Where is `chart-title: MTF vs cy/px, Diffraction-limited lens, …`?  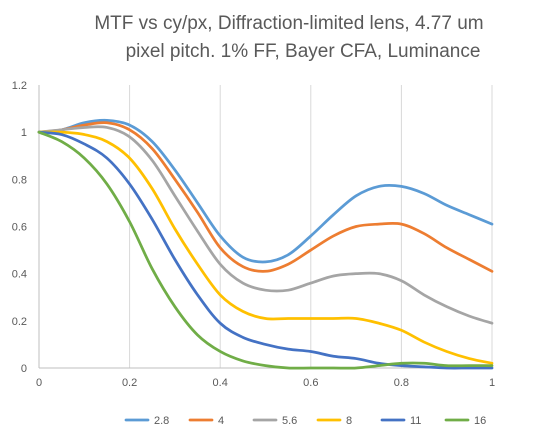
chart-title: MTF vs cy/px, Diffraction-limited lens, … is located at coordinates (288, 37).